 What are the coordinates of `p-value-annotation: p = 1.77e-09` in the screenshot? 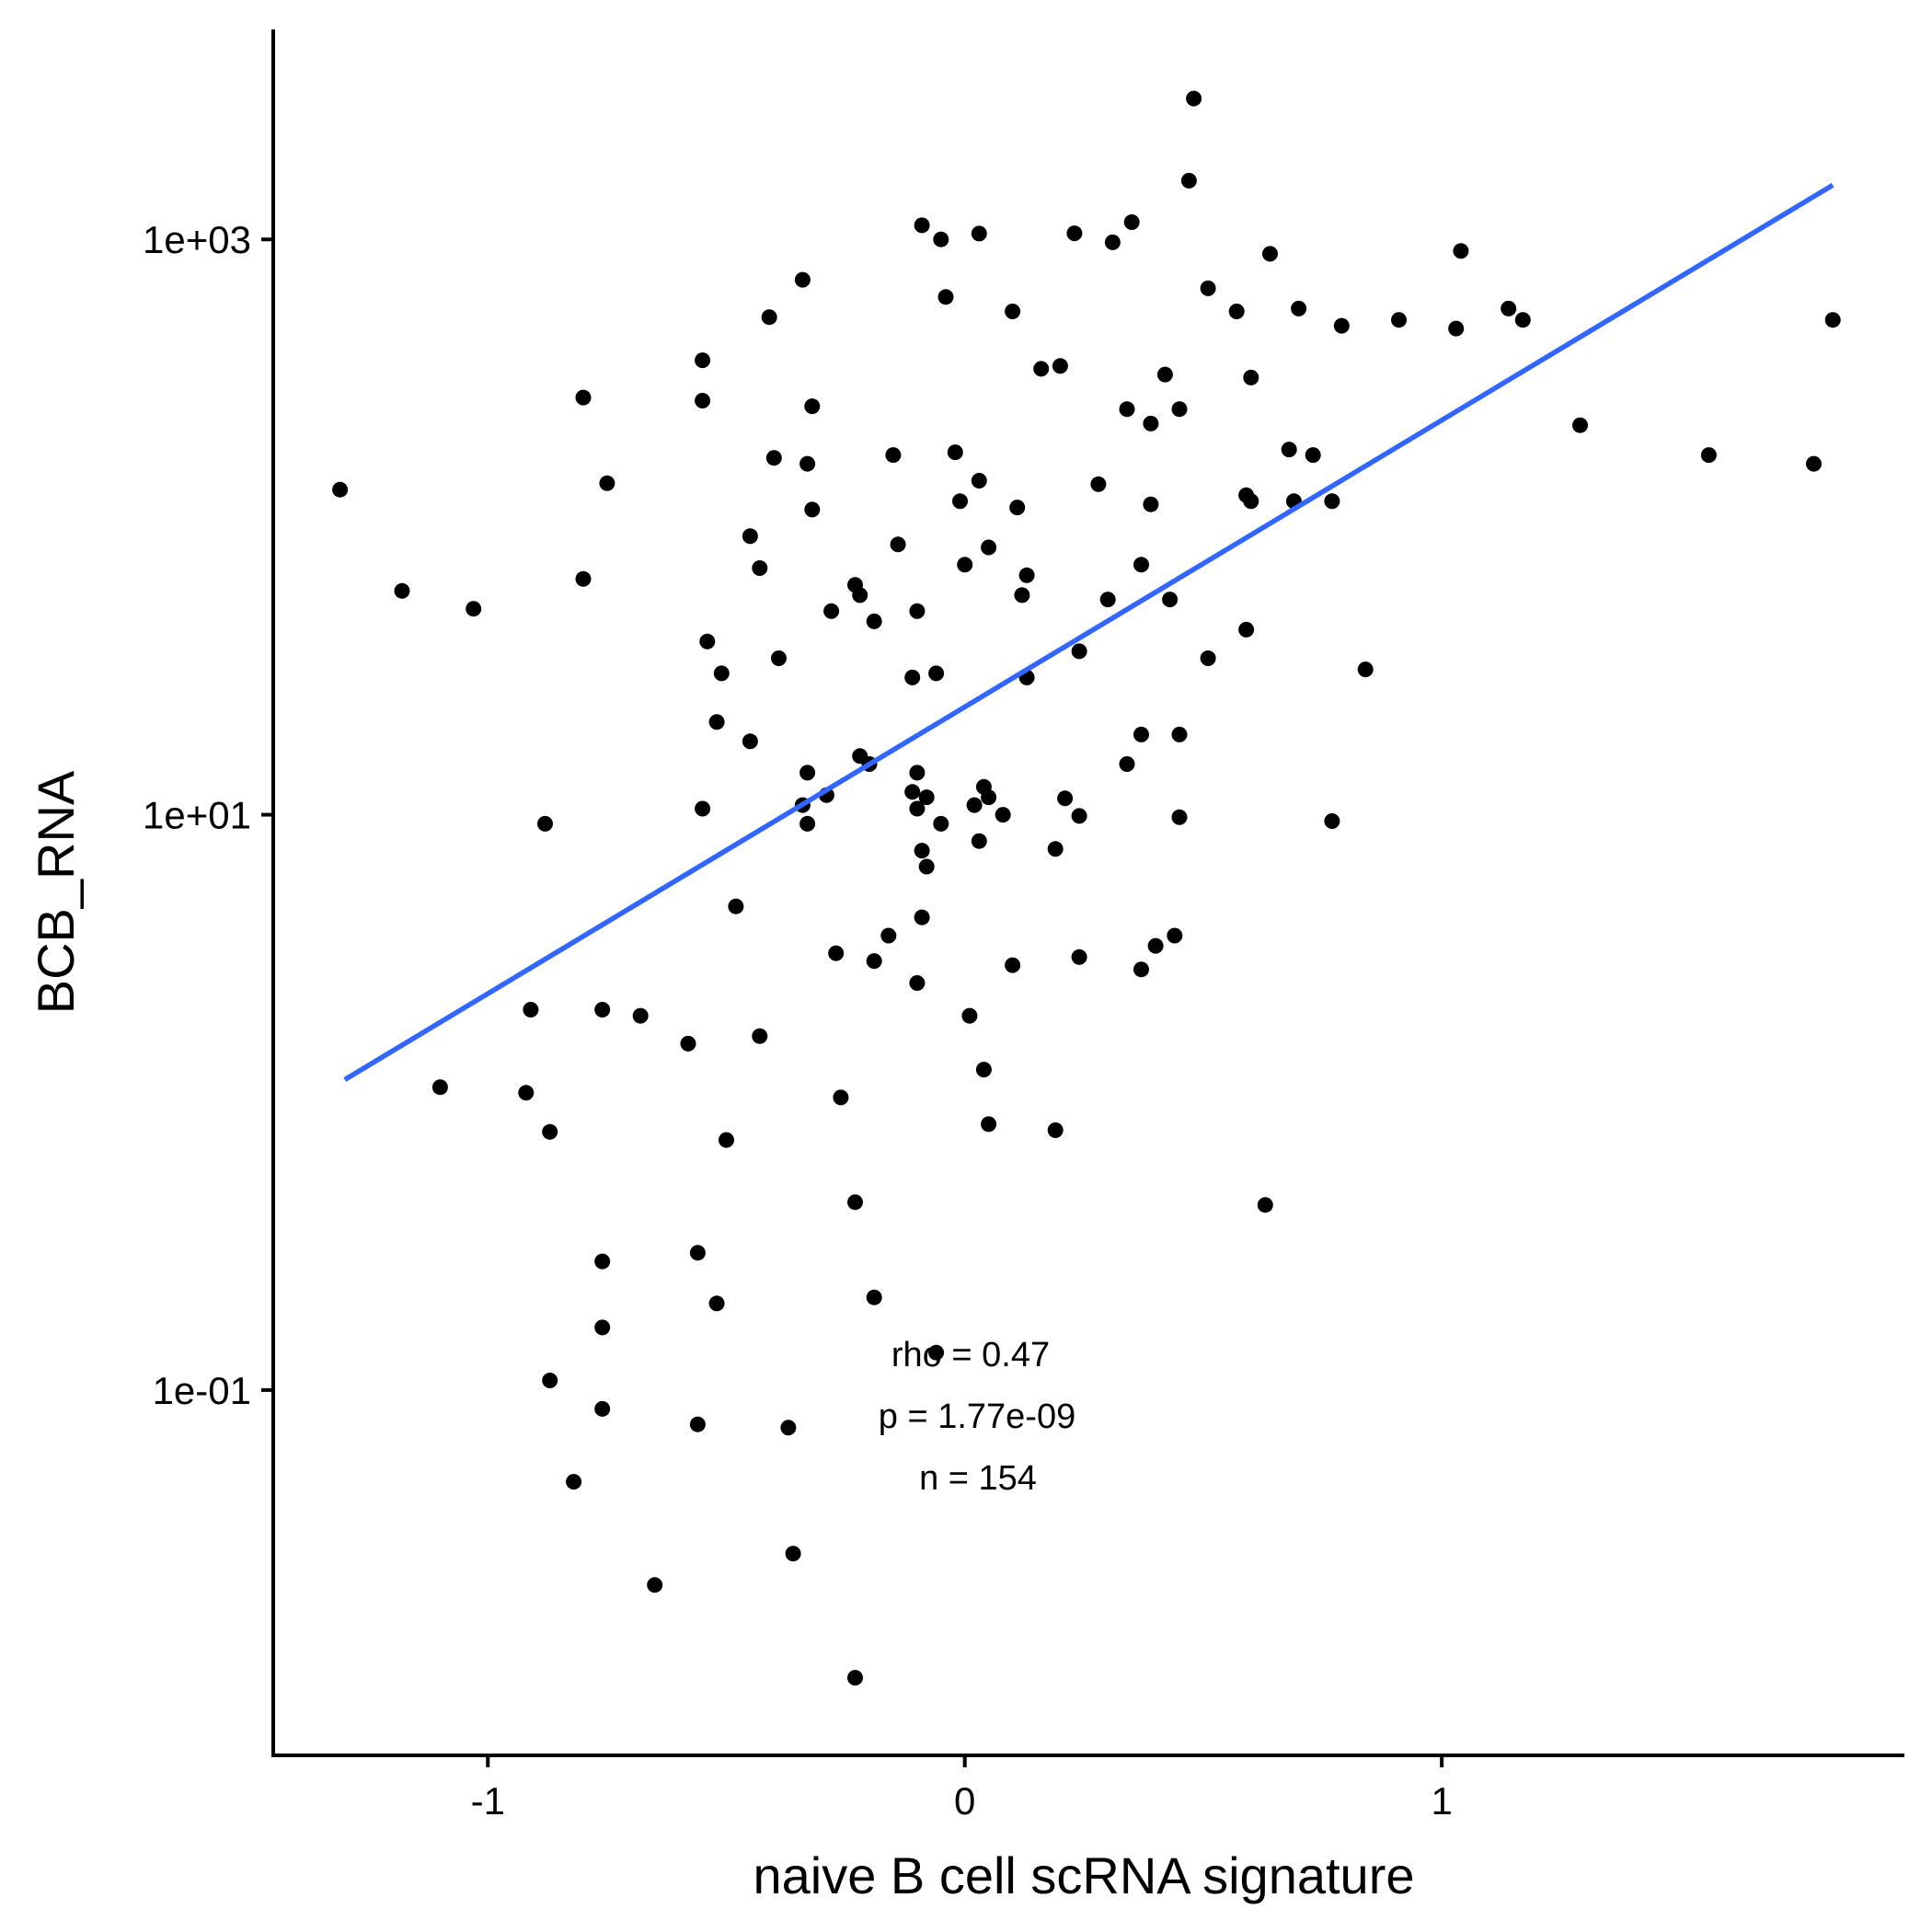 It's located at (977, 1416).